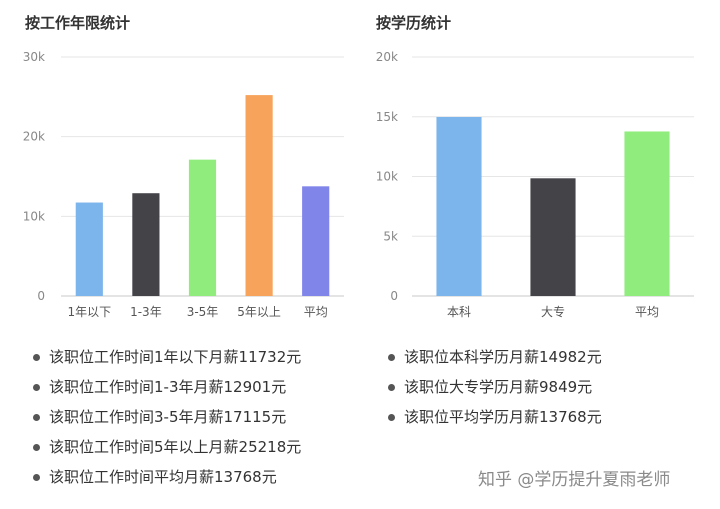 The width and height of the screenshot is (720, 509). I want to click on chart-title-education: 按学历统计, so click(414, 23).